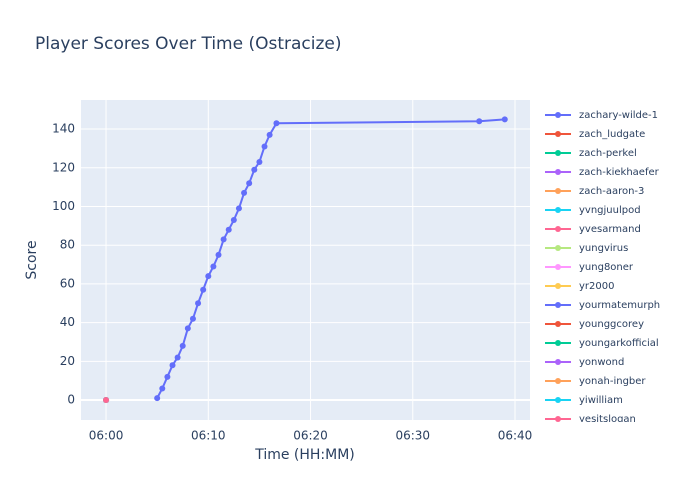 The width and height of the screenshot is (700, 500). I want to click on legend-label: youngarkofficial, so click(619, 343).